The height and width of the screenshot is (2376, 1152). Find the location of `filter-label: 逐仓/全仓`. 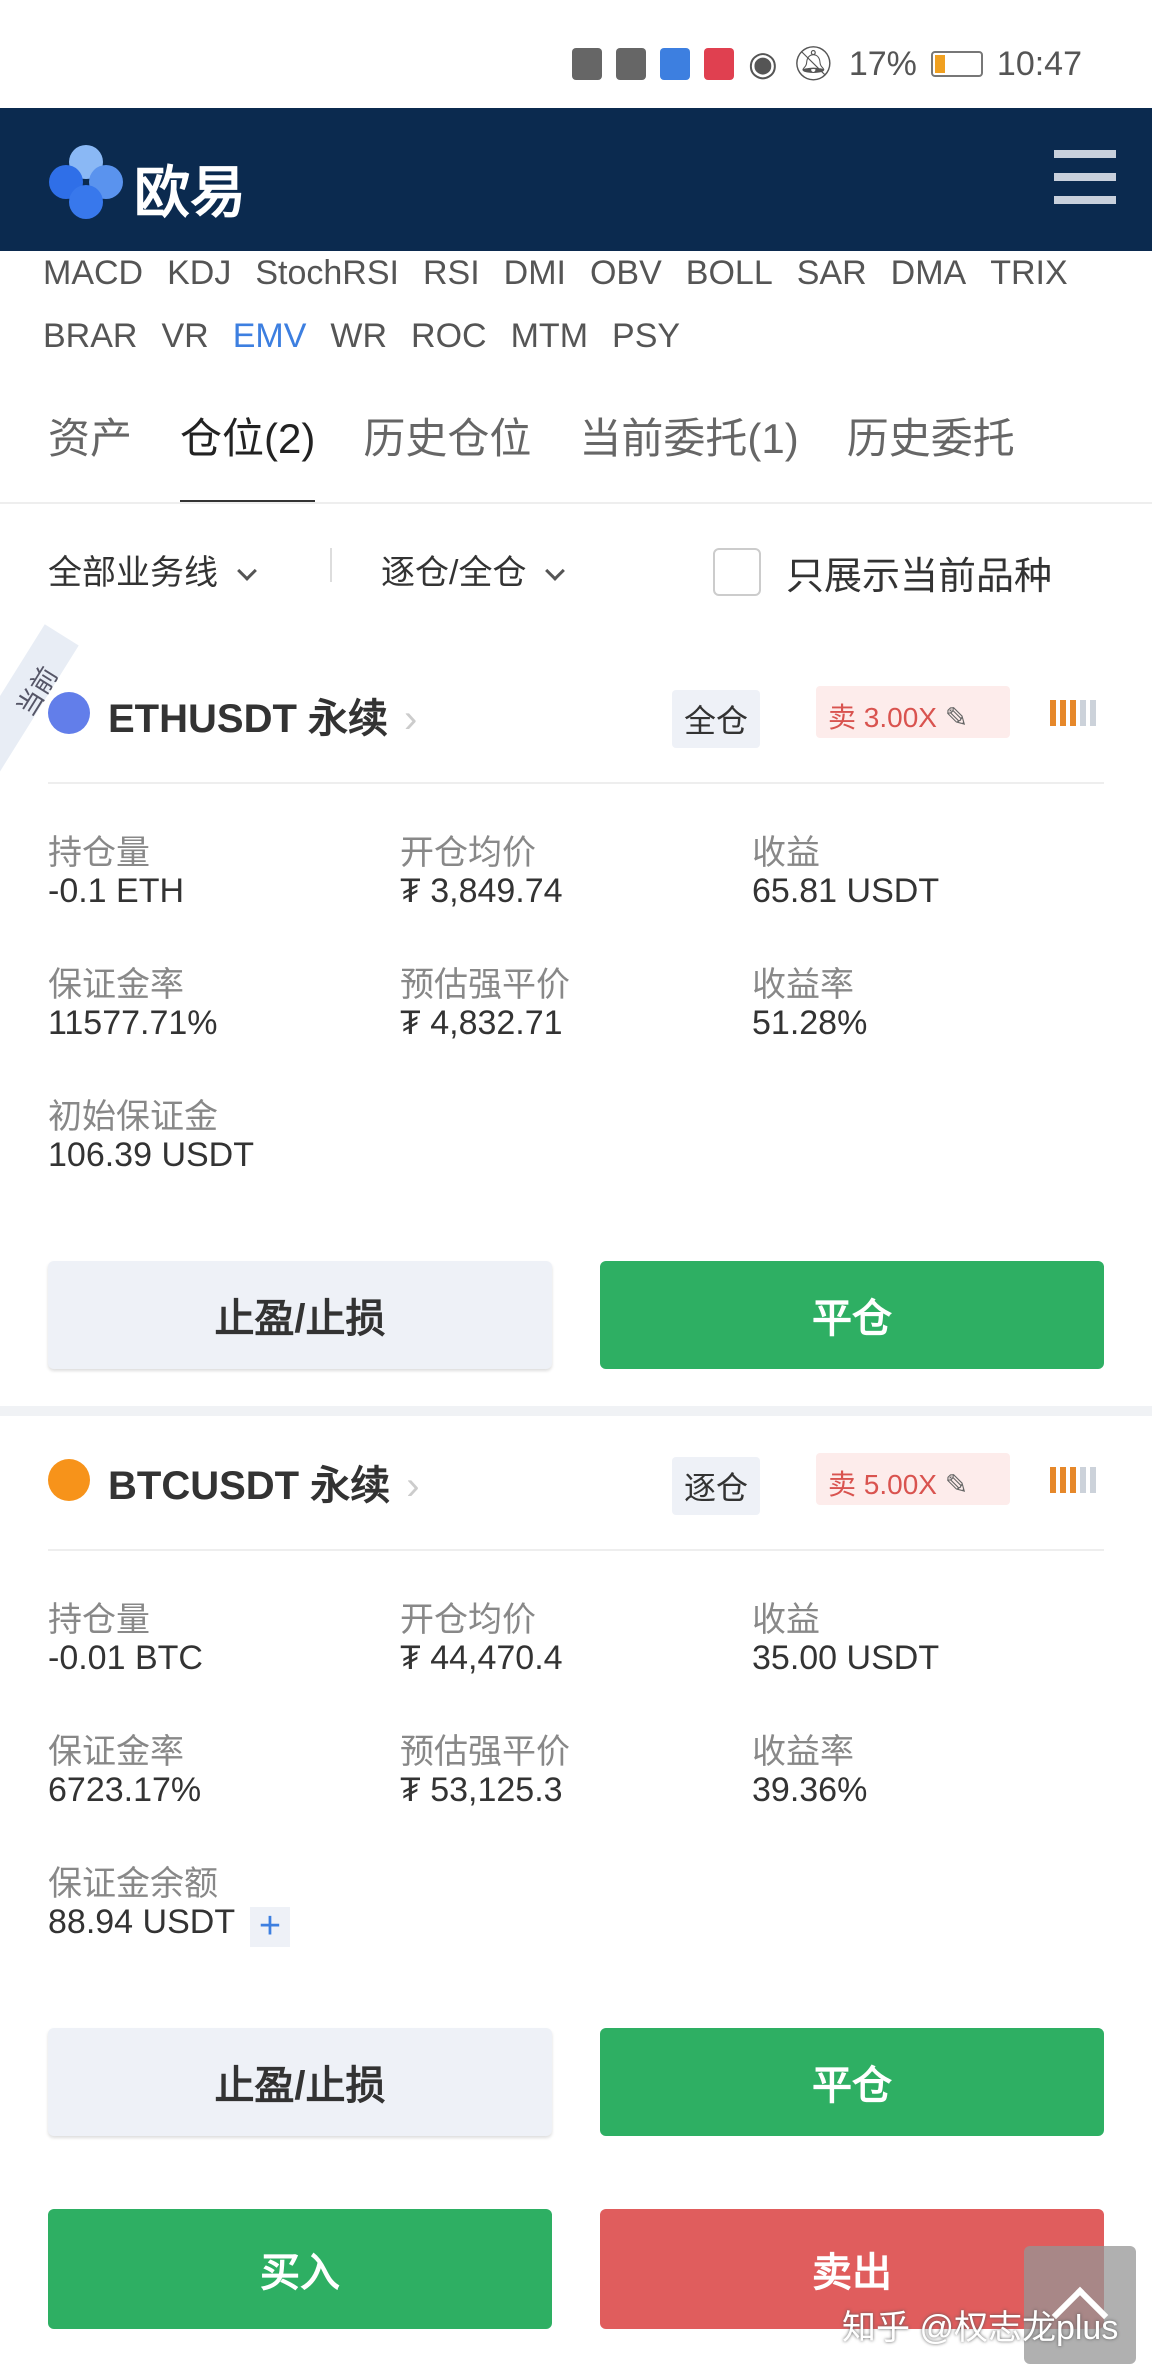

filter-label: 逐仓/全仓 is located at coordinates (454, 573).